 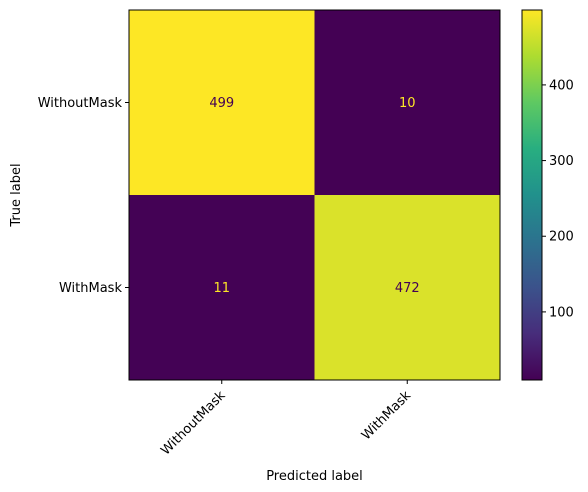 What do you see at coordinates (83, 196) in the screenshot?
I see `y-axis-ticks: WithoutMask WithMask` at bounding box center [83, 196].